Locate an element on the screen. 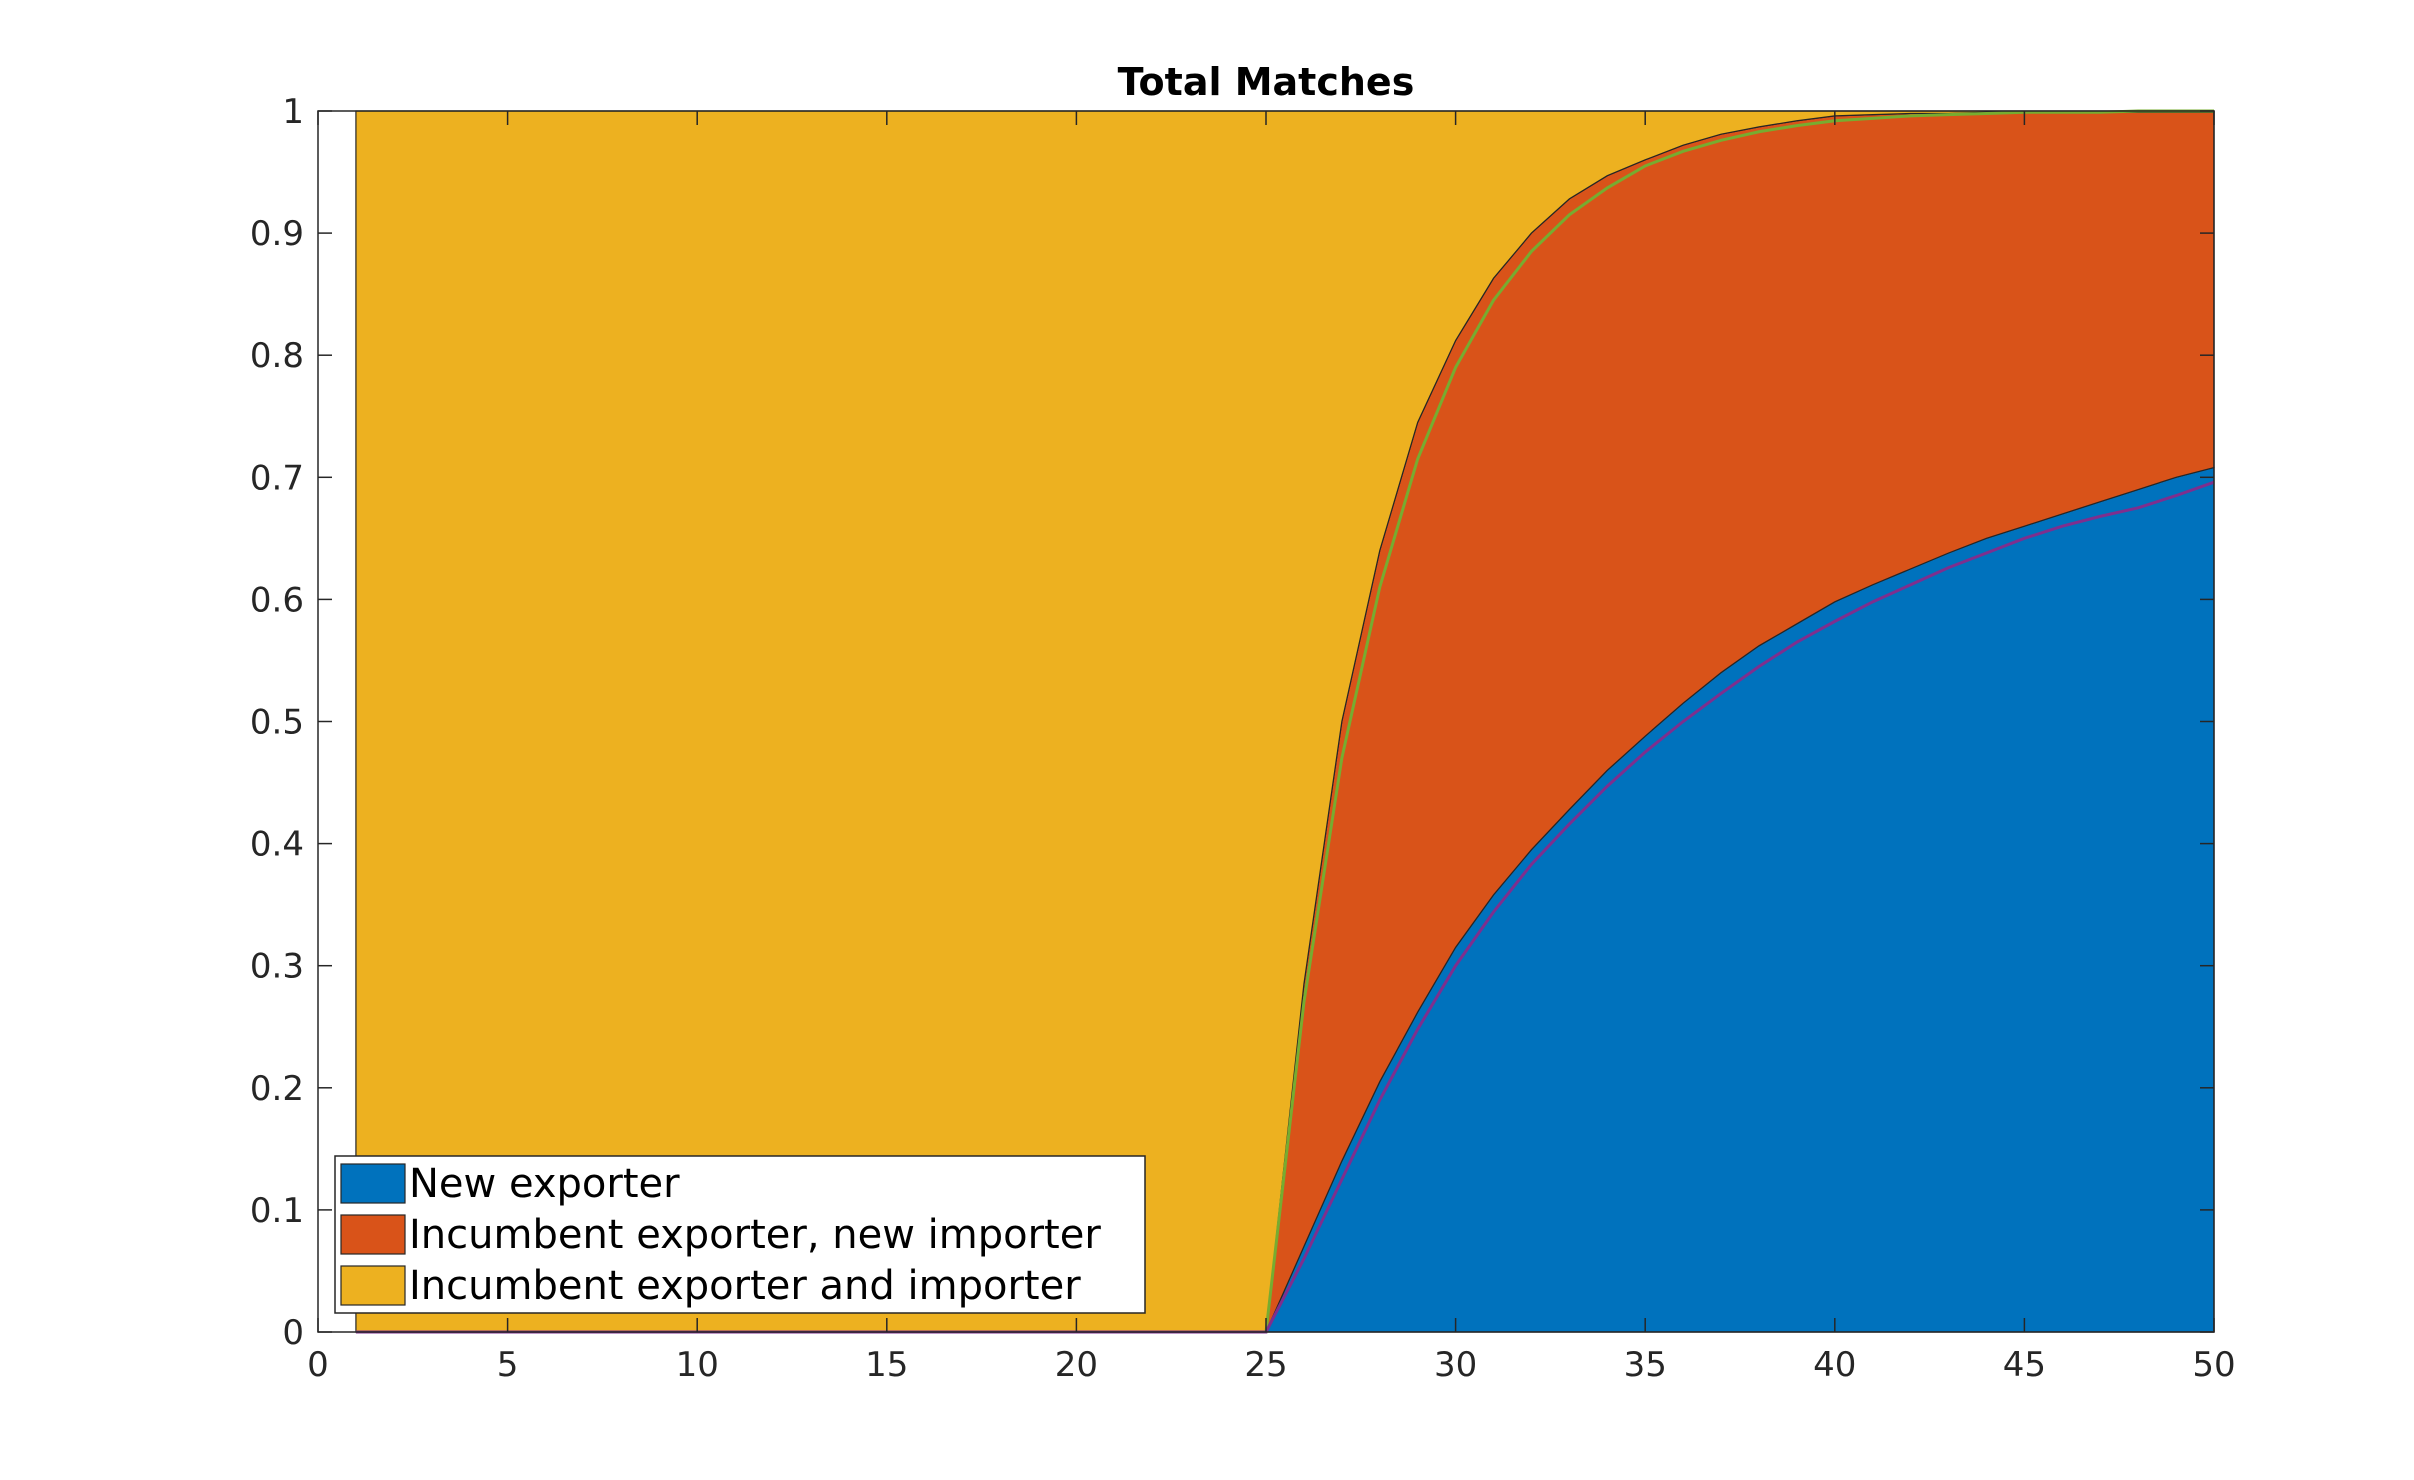  y-tick-label: 0.1 is located at coordinates (277, 1211).